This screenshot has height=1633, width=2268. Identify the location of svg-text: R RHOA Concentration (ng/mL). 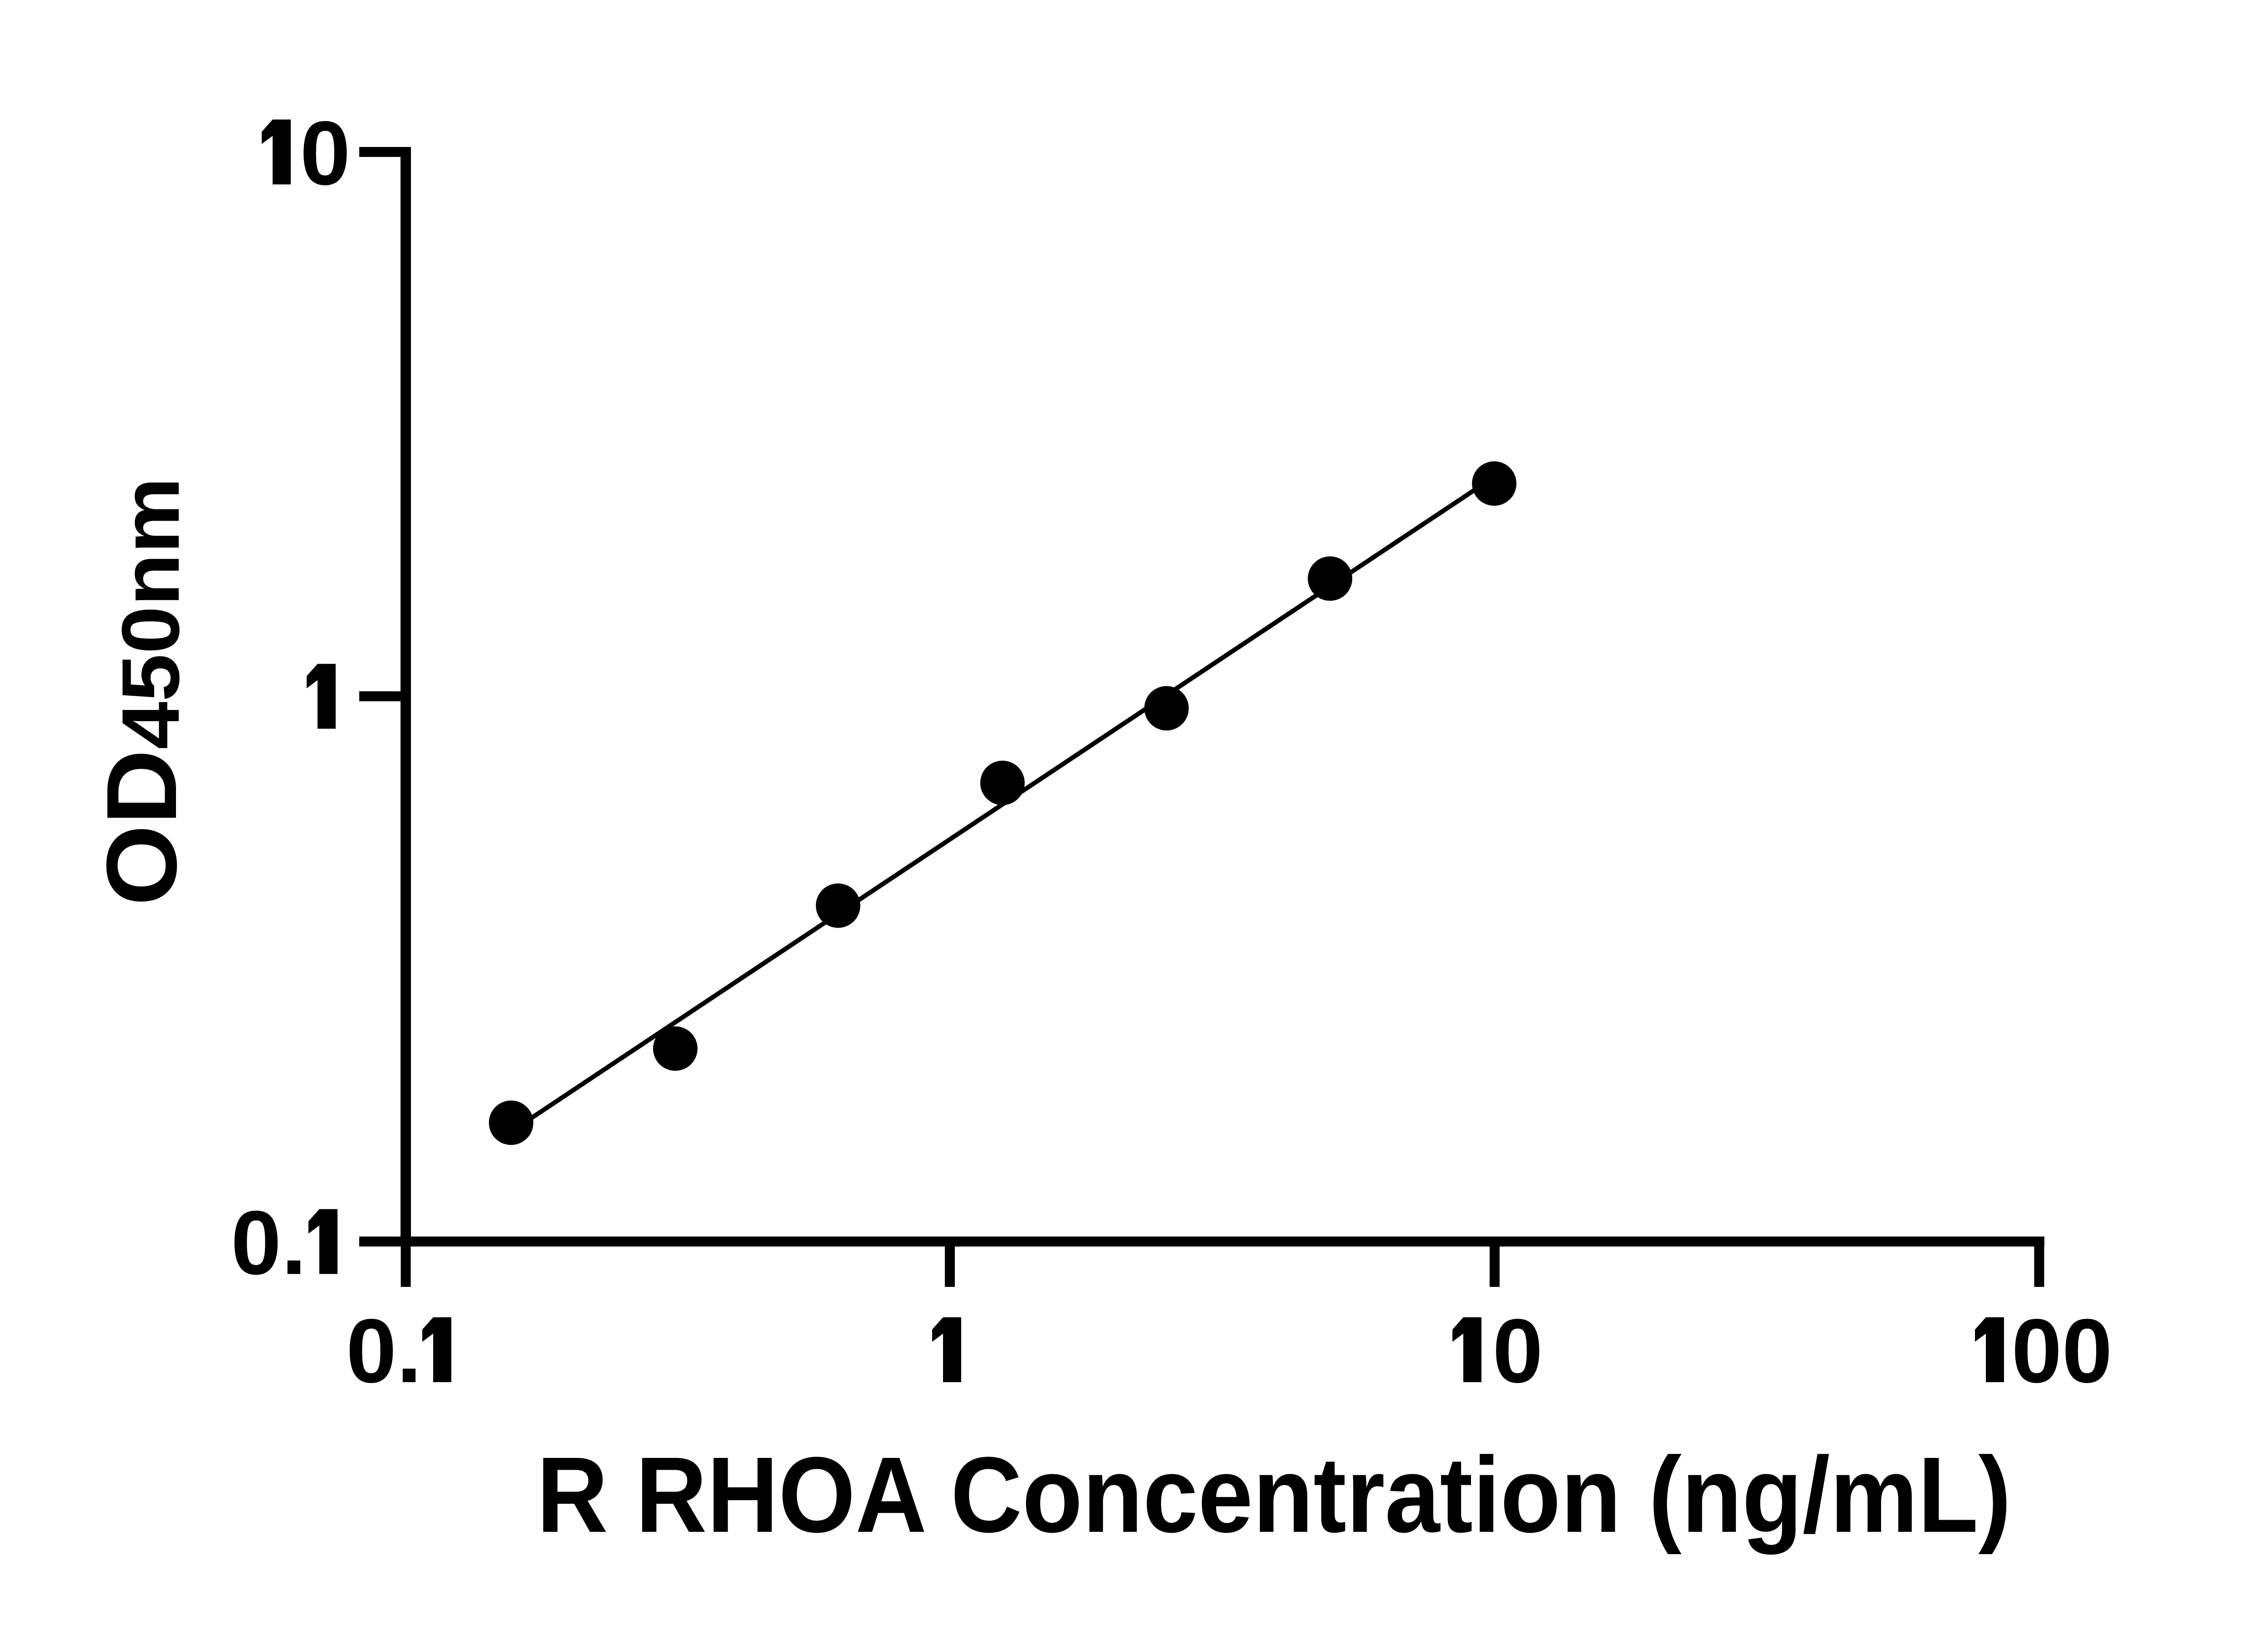
(1274, 1495).